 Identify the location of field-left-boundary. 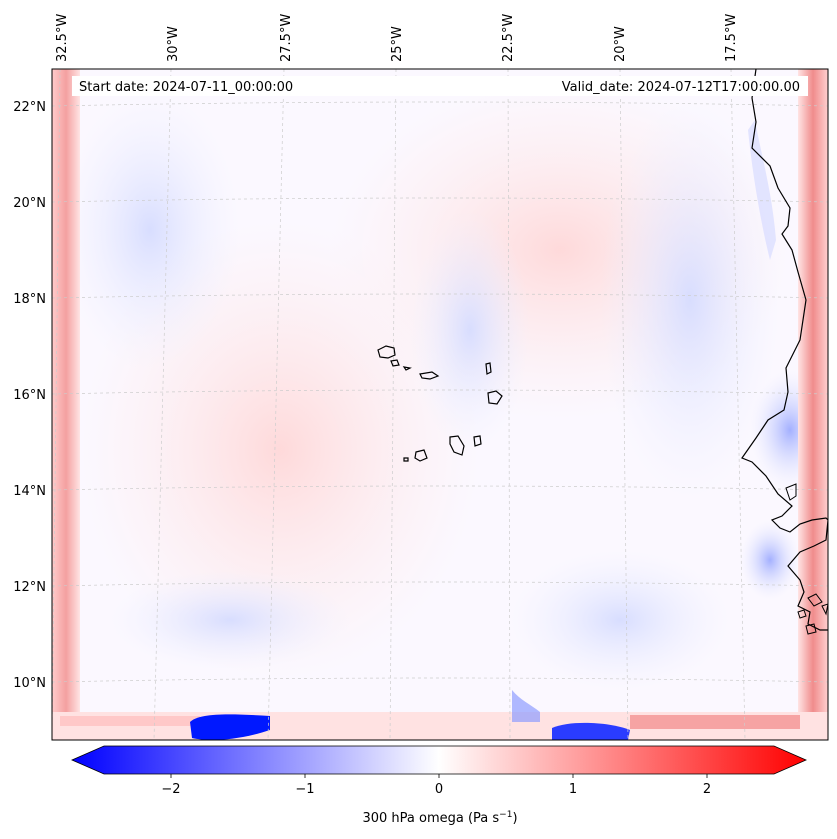
(66, 404).